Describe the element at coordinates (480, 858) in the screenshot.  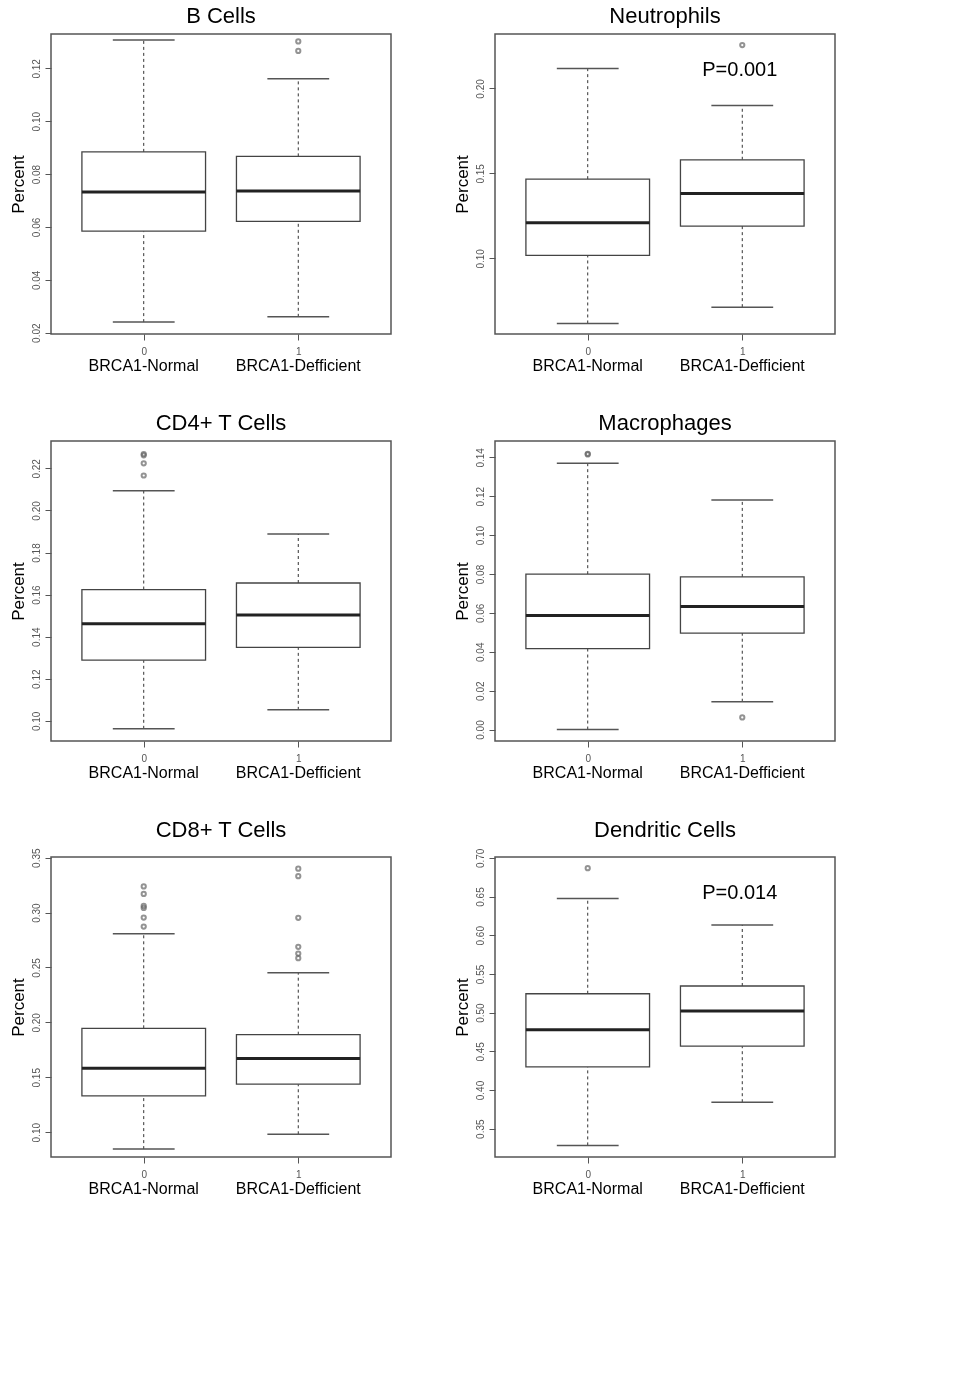
I see `y-tick-label: 0.70` at that location.